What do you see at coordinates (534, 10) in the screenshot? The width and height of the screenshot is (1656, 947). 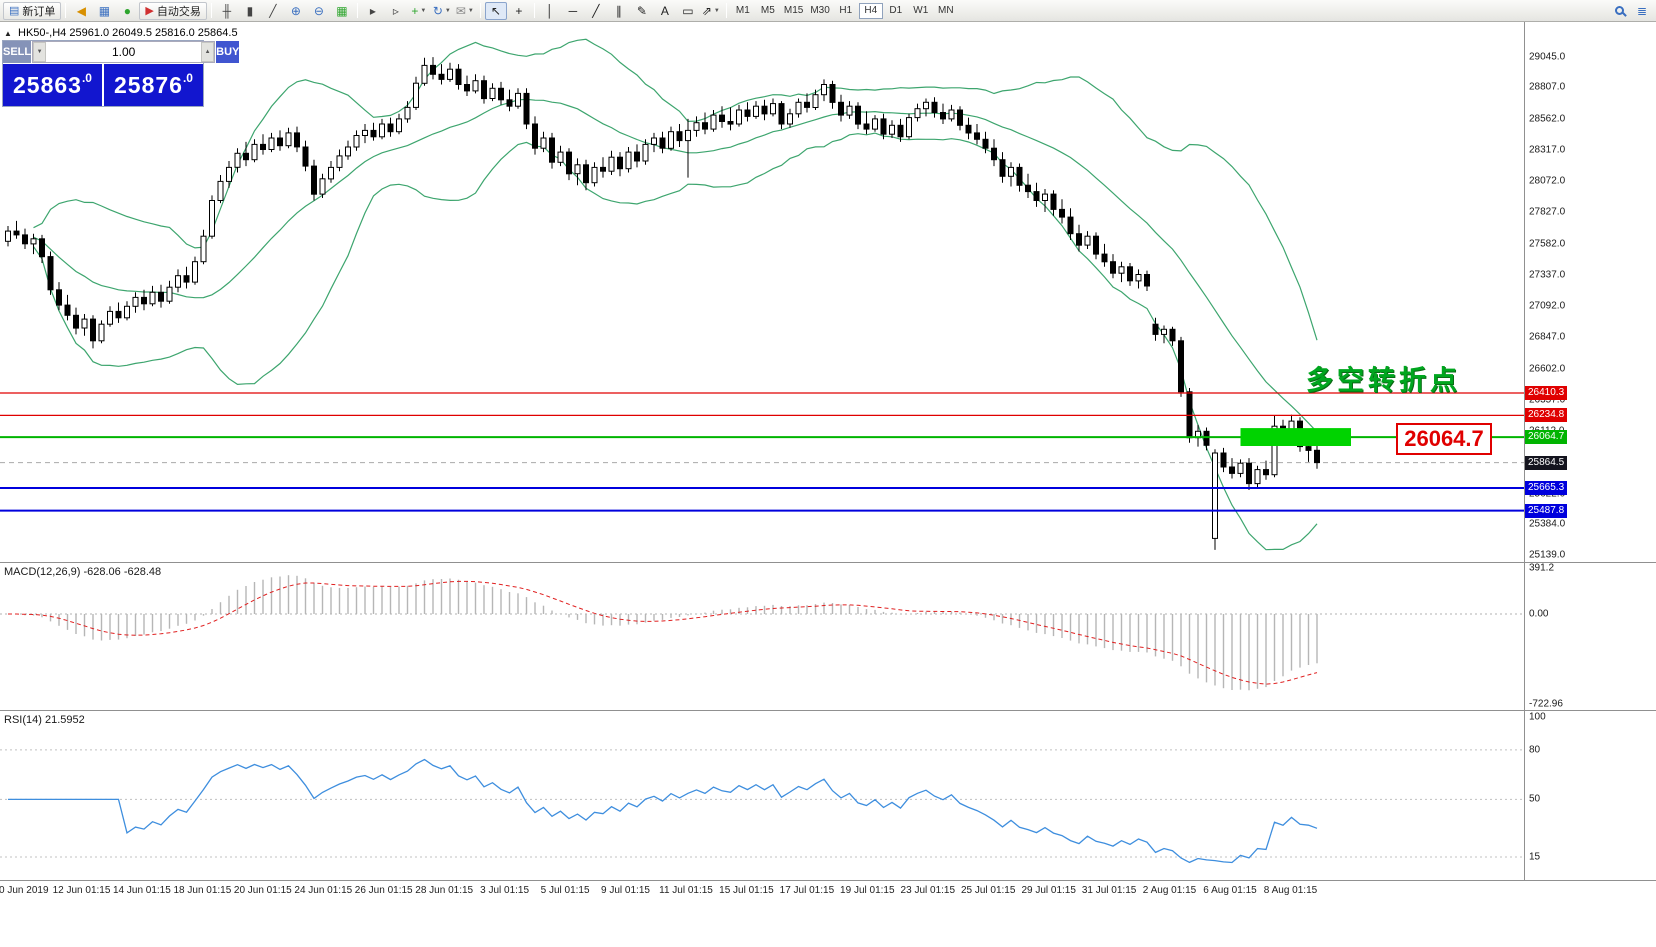 I see `toolbar-separator` at bounding box center [534, 10].